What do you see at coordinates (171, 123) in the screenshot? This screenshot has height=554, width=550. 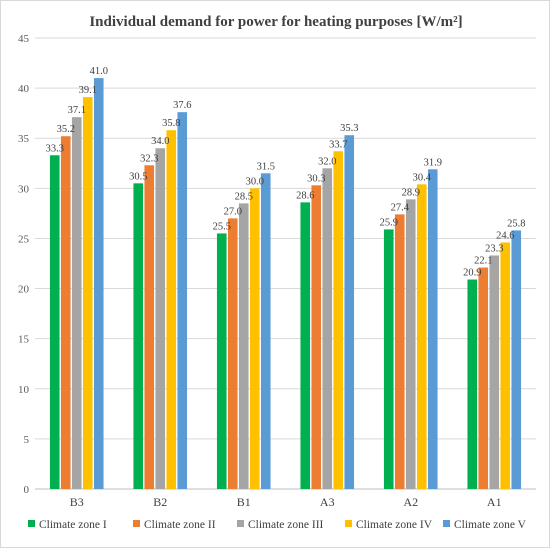 I see `data-label: 35.8` at bounding box center [171, 123].